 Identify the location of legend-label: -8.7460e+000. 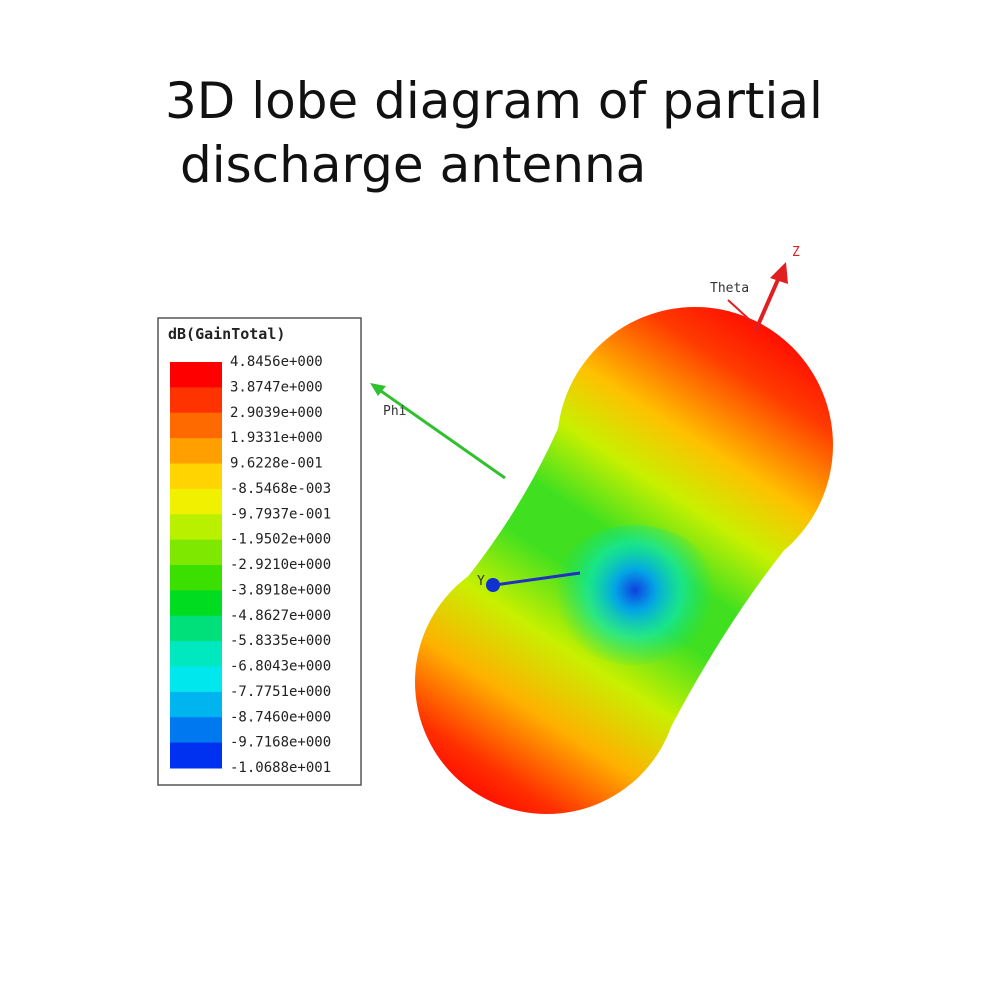
(280, 717).